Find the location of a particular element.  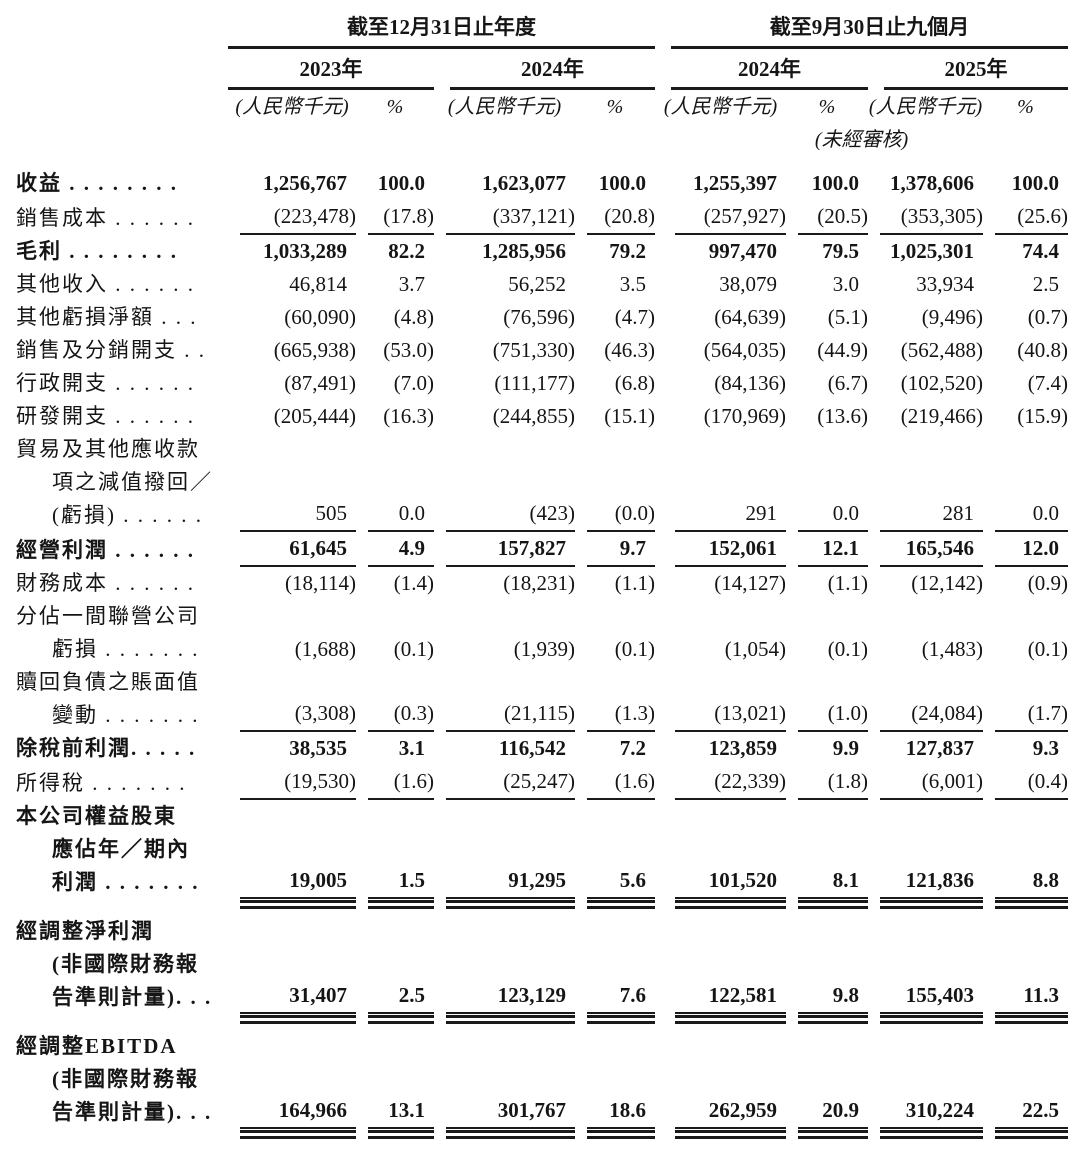

cell-value: 79.2 is located at coordinates (627, 251).